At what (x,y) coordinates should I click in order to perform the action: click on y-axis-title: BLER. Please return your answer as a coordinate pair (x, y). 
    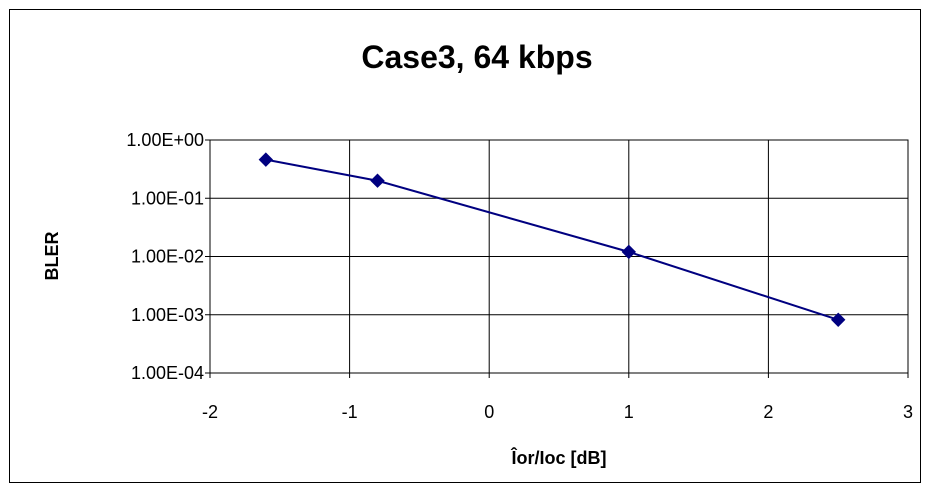
    Looking at the image, I should click on (52, 256).